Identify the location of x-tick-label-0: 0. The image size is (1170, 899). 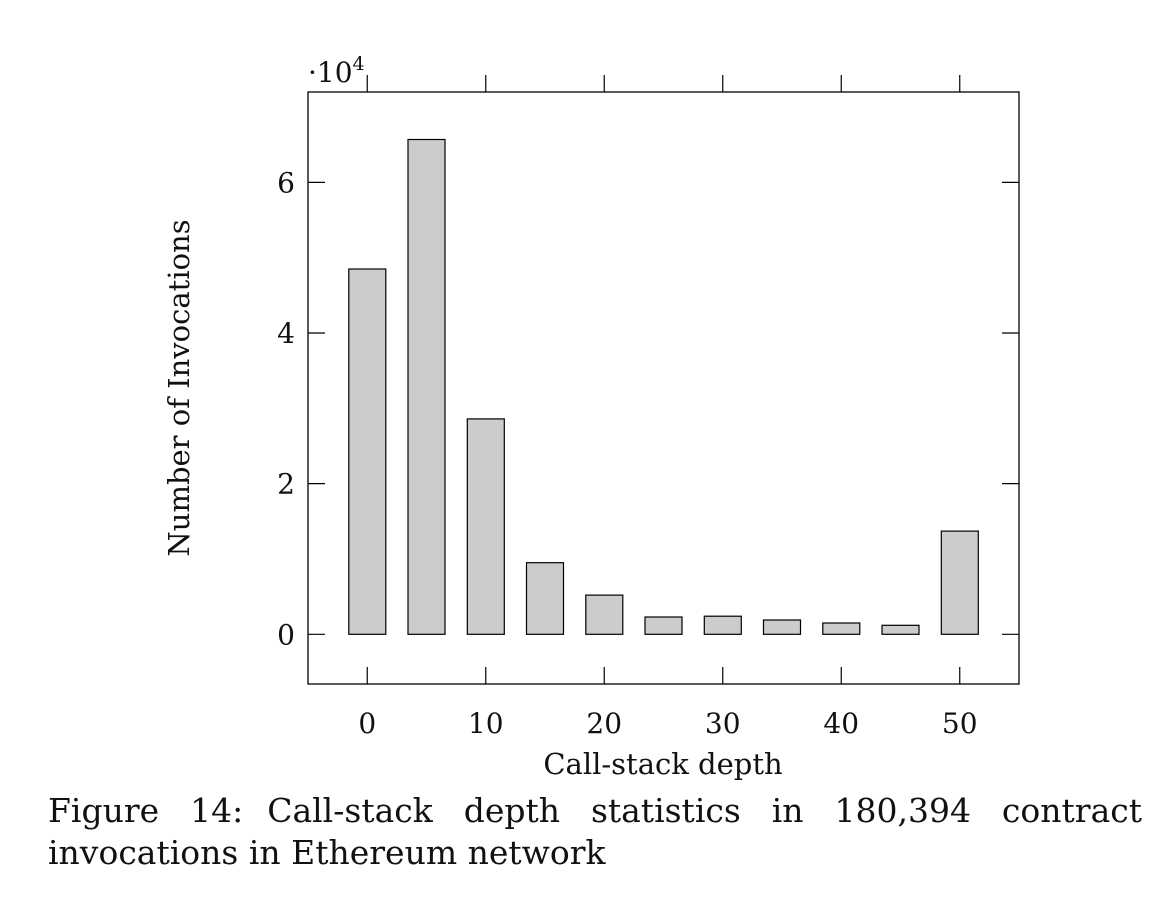
(367, 723).